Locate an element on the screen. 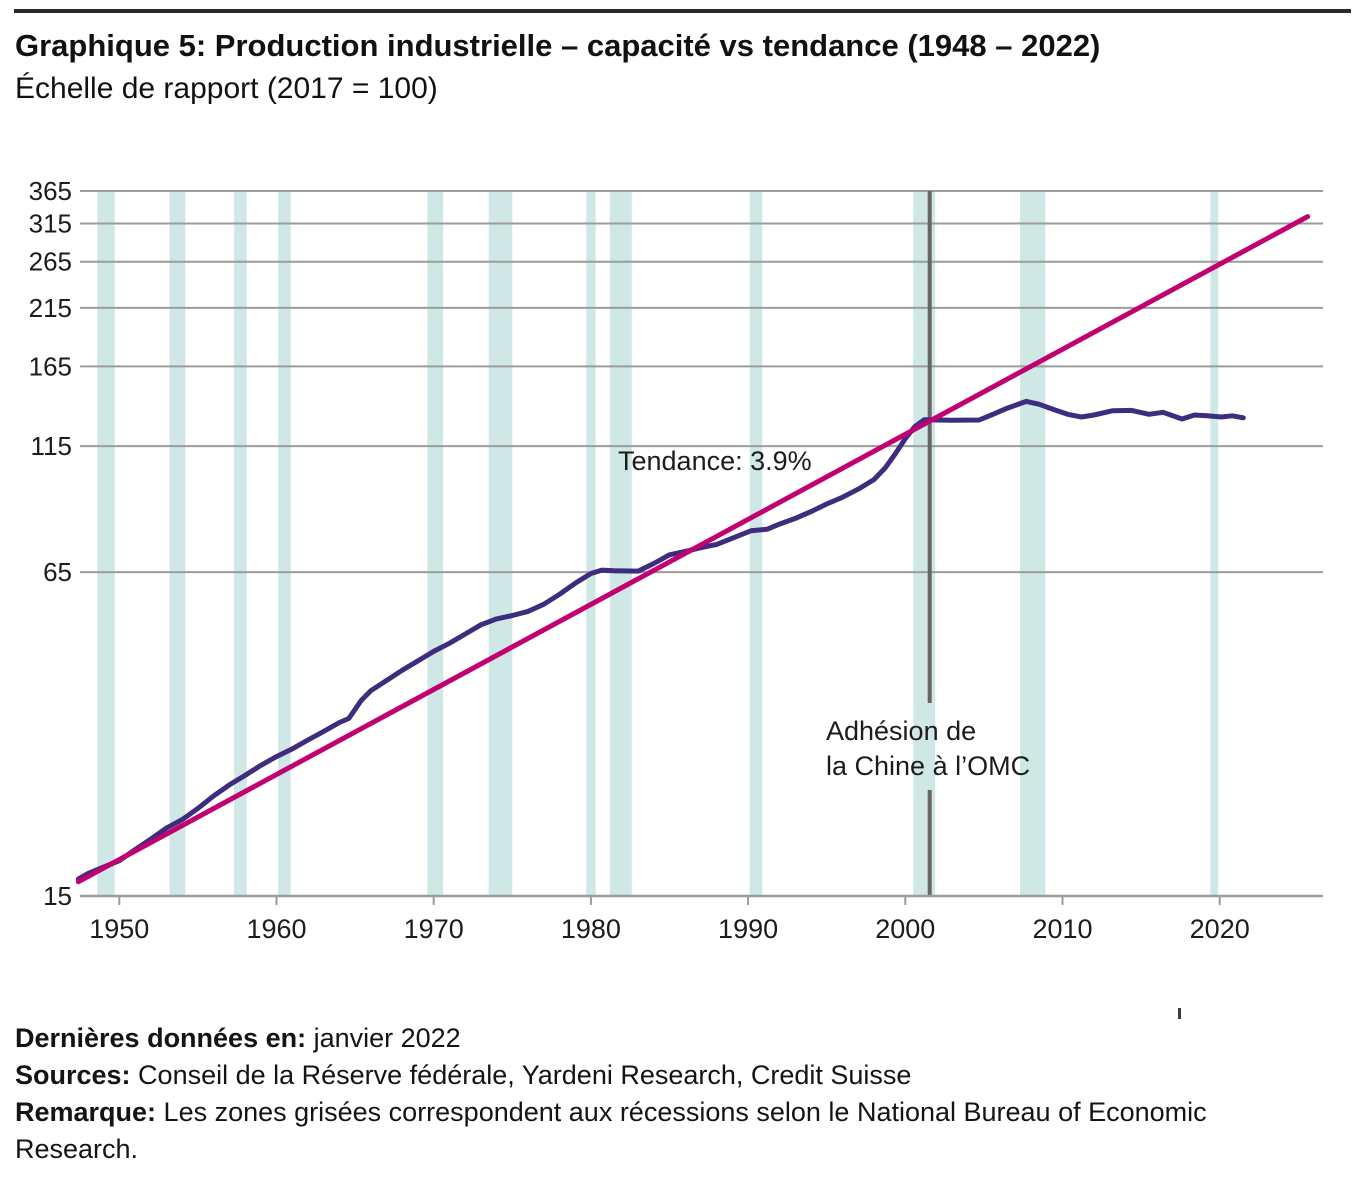 Image resolution: width=1365 pixels, height=1200 pixels. footer-remark-label: Remarque: is located at coordinates (86, 1112).